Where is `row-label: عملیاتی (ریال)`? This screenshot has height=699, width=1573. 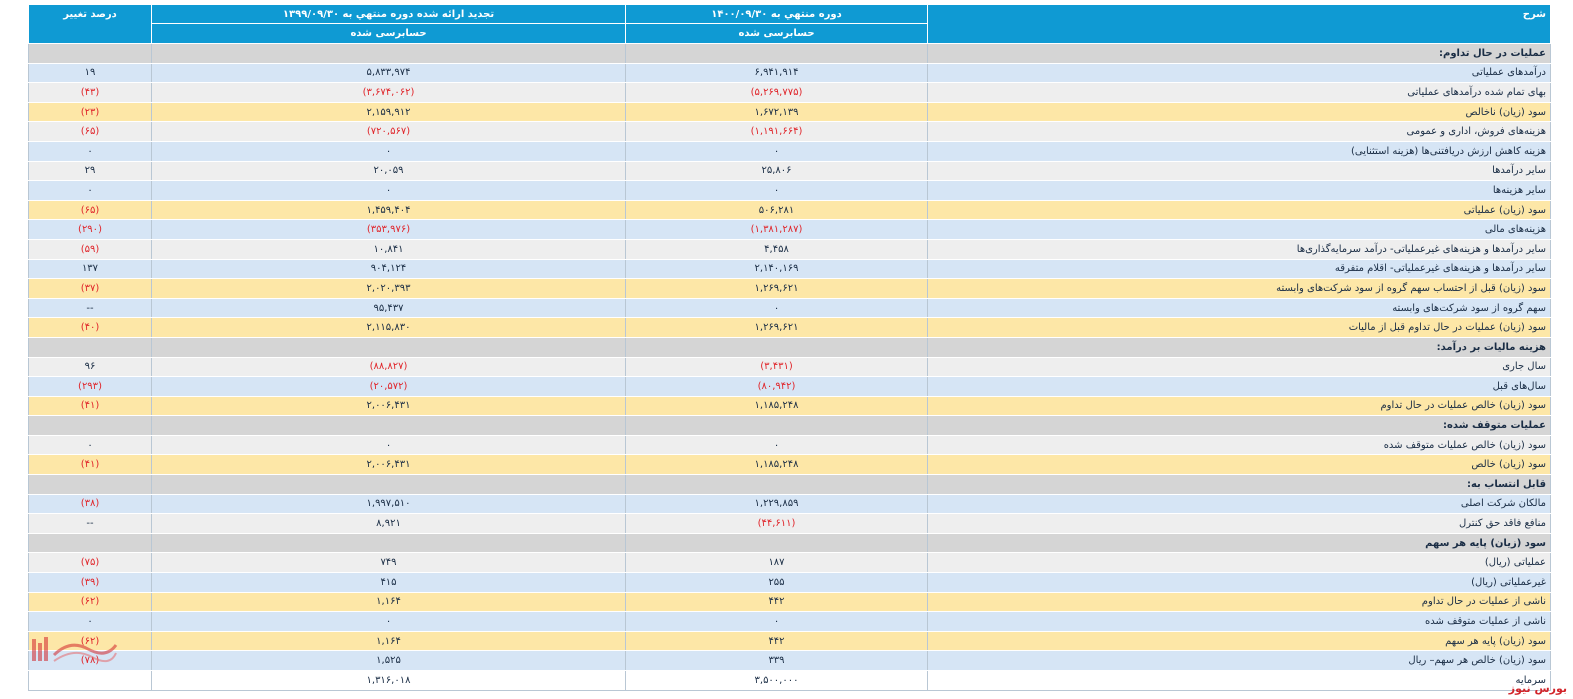
row-label: عملیاتی (ریال) is located at coordinates (1239, 563).